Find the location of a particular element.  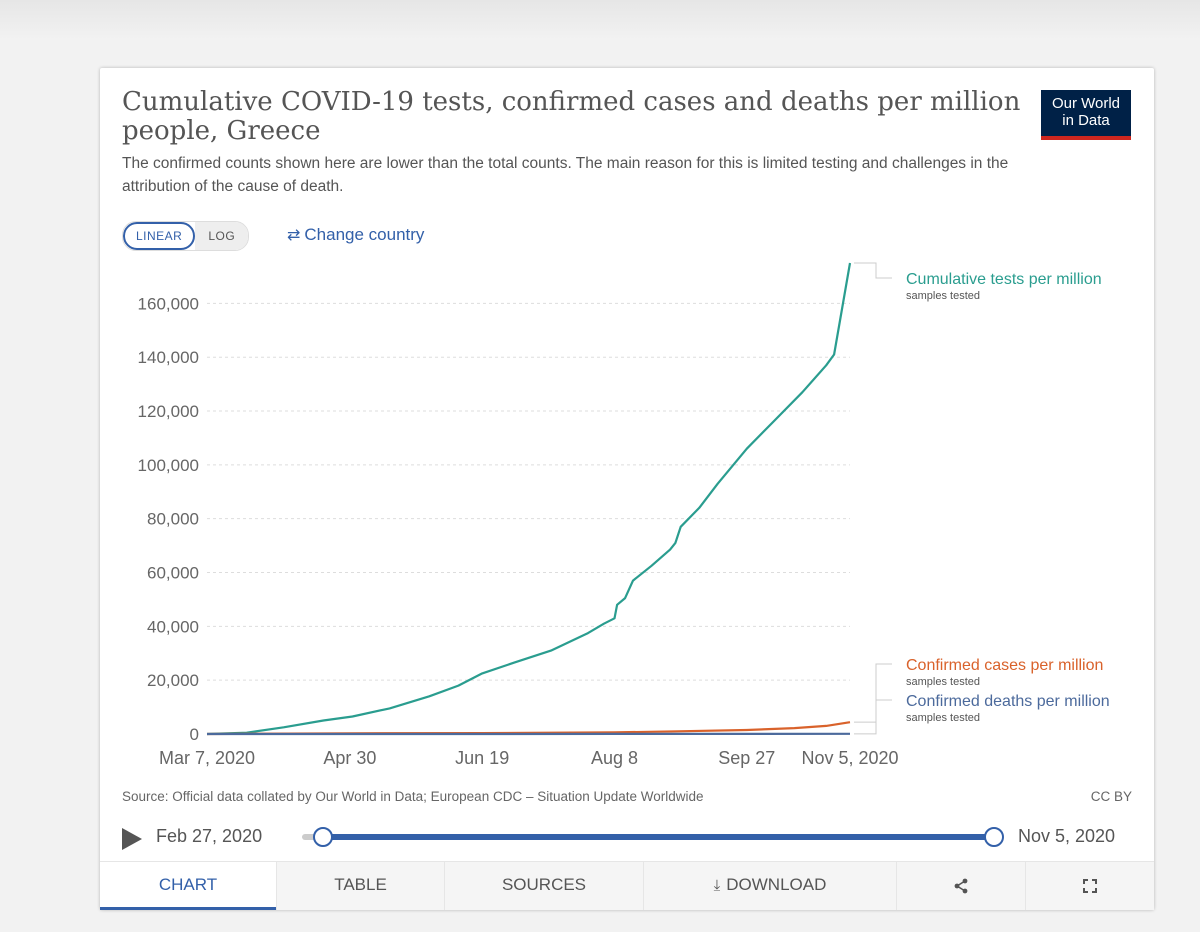

x-tick-label: Nov 5, 2020 is located at coordinates (849, 758).